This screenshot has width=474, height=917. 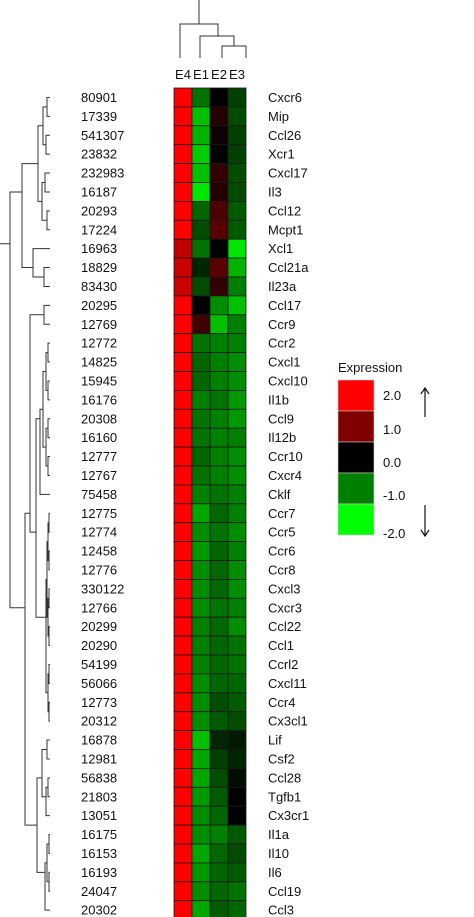 What do you see at coordinates (99, 248) in the screenshot?
I see `row-id-label: 16963` at bounding box center [99, 248].